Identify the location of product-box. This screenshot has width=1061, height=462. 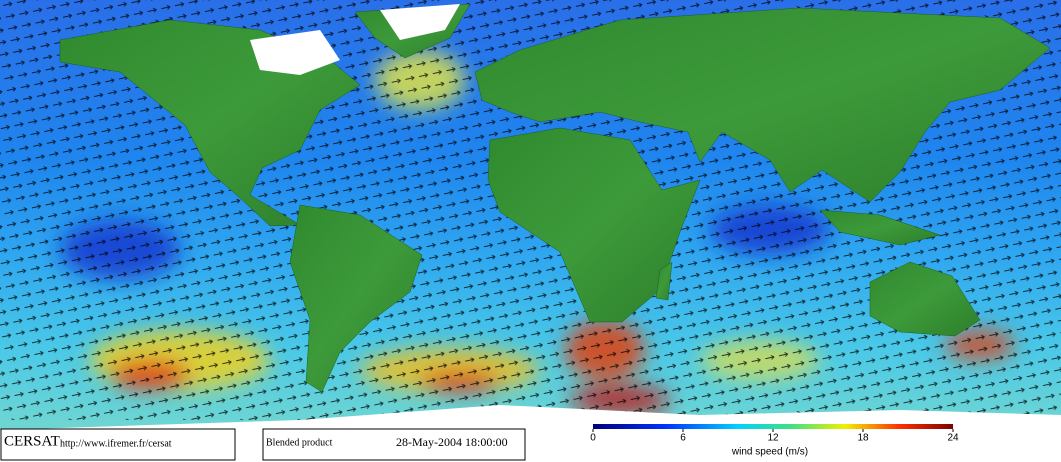
(394, 444).